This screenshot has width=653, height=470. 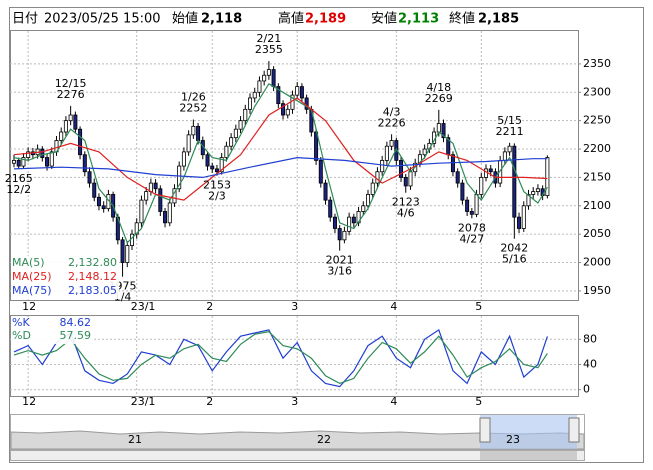 I want to click on legend-value: 2,183.05, so click(x=92, y=290).